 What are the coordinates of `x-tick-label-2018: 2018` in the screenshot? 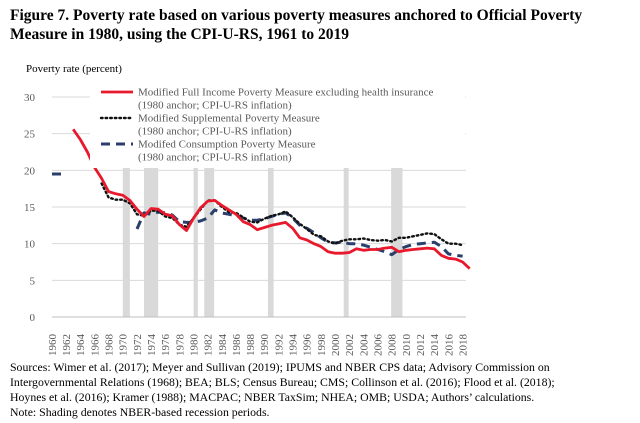 It's located at (463, 345).